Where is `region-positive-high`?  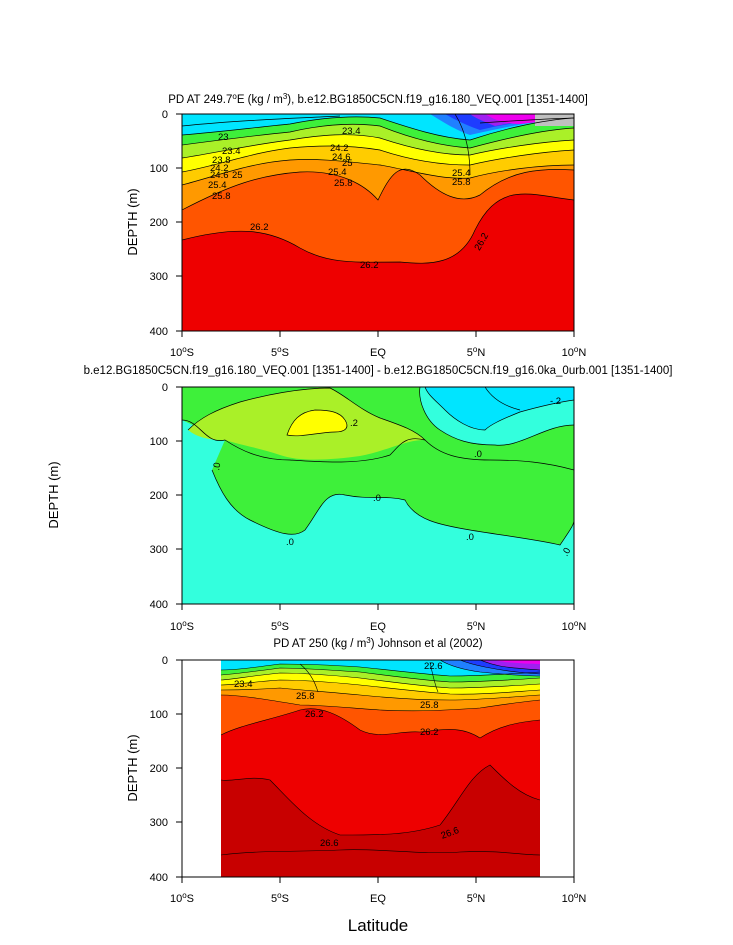 region-positive-high is located at coordinates (317, 423).